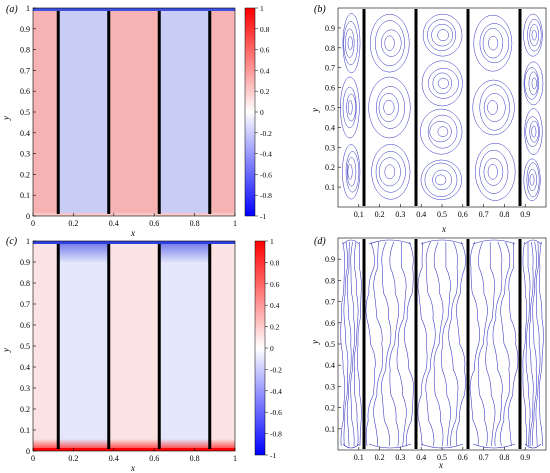 The image size is (550, 473). What do you see at coordinates (235, 458) in the screenshot?
I see `x-tick-label: 1` at bounding box center [235, 458].